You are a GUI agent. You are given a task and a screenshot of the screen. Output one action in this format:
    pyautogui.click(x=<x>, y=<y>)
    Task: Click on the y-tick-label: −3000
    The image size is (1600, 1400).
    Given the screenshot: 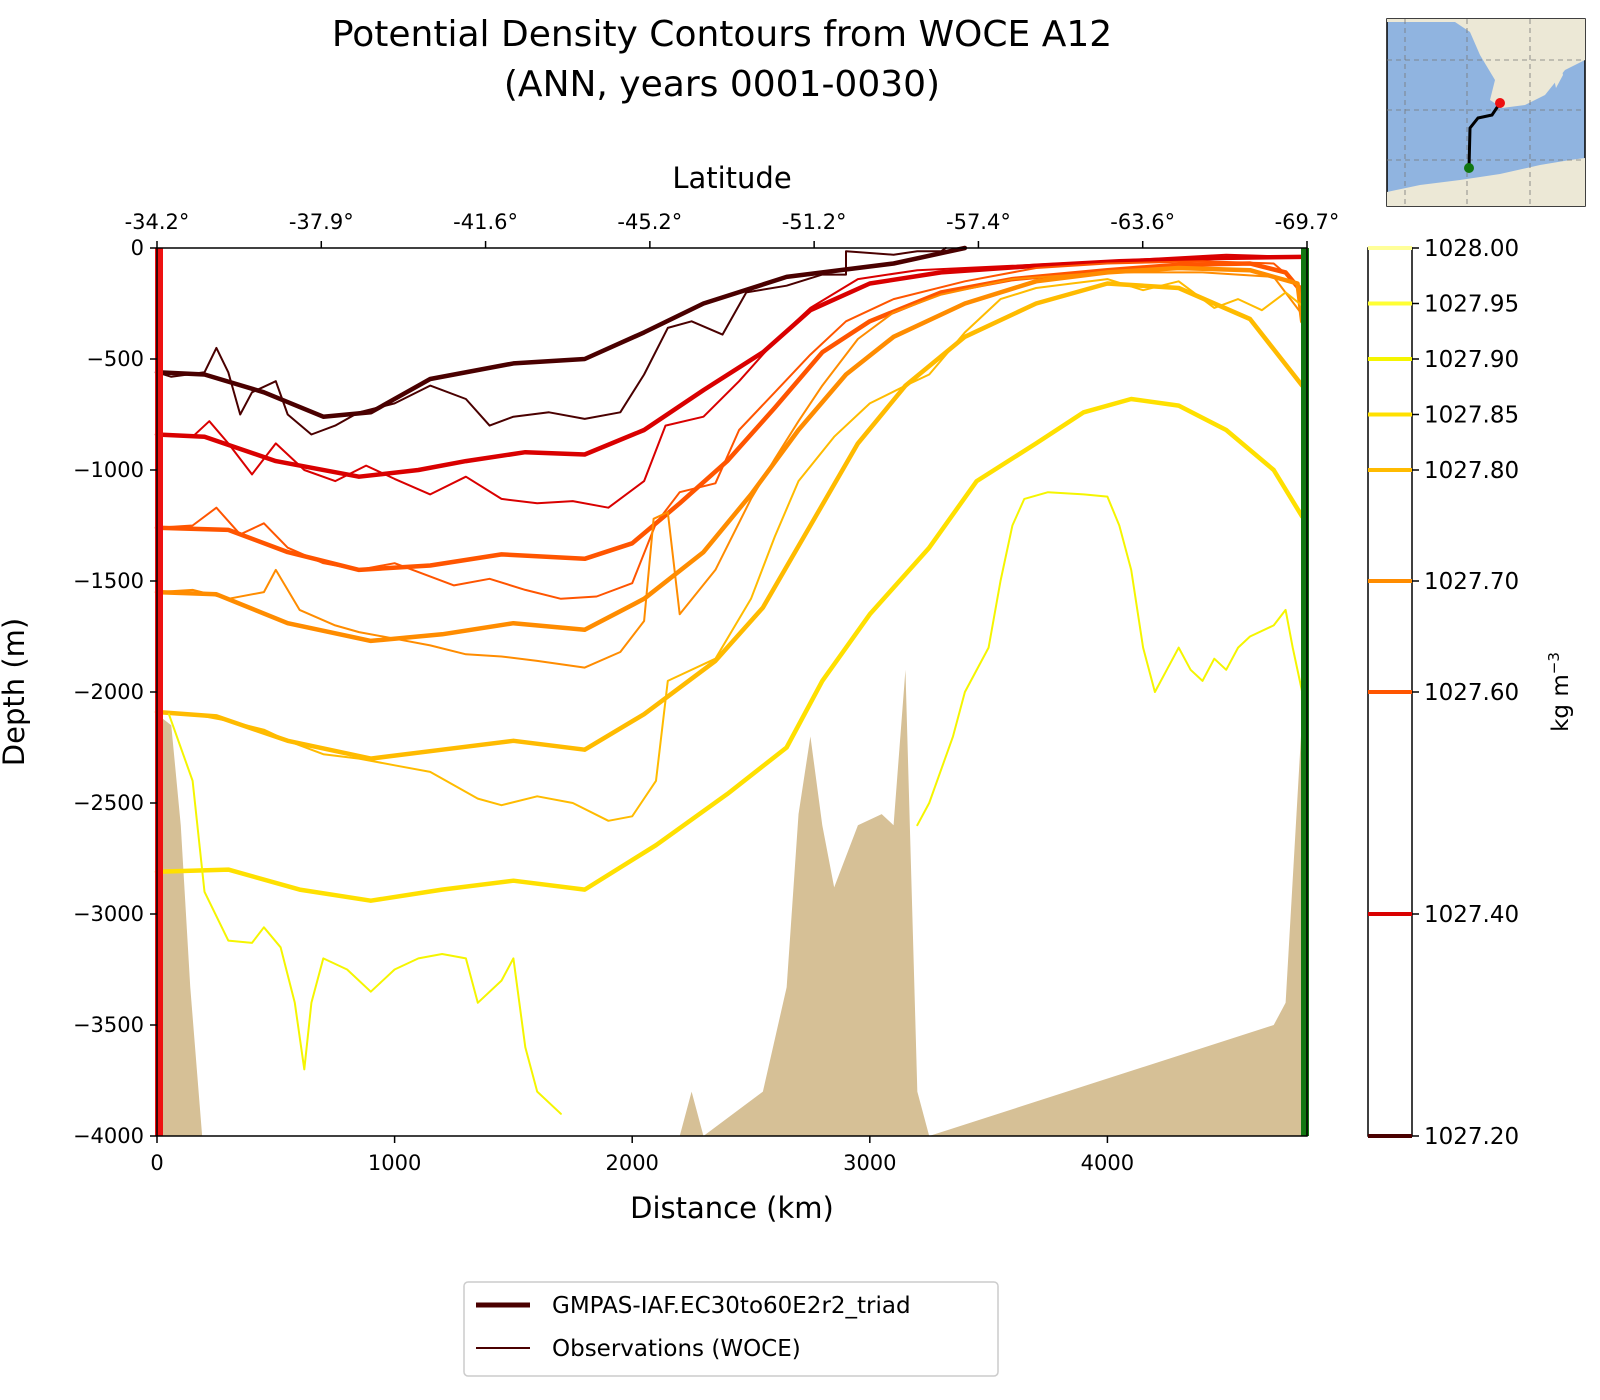 What is the action you would take?
    pyautogui.click(x=108, y=914)
    